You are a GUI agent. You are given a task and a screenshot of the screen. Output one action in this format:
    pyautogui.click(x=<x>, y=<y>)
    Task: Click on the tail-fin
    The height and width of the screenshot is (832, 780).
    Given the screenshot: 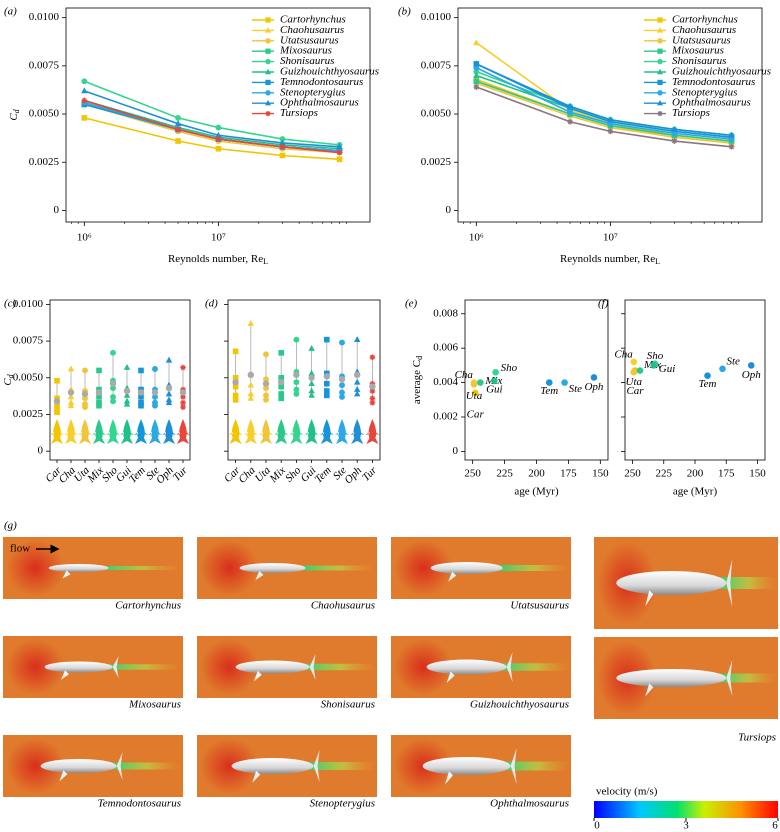 What is the action you would take?
    pyautogui.click(x=316, y=766)
    